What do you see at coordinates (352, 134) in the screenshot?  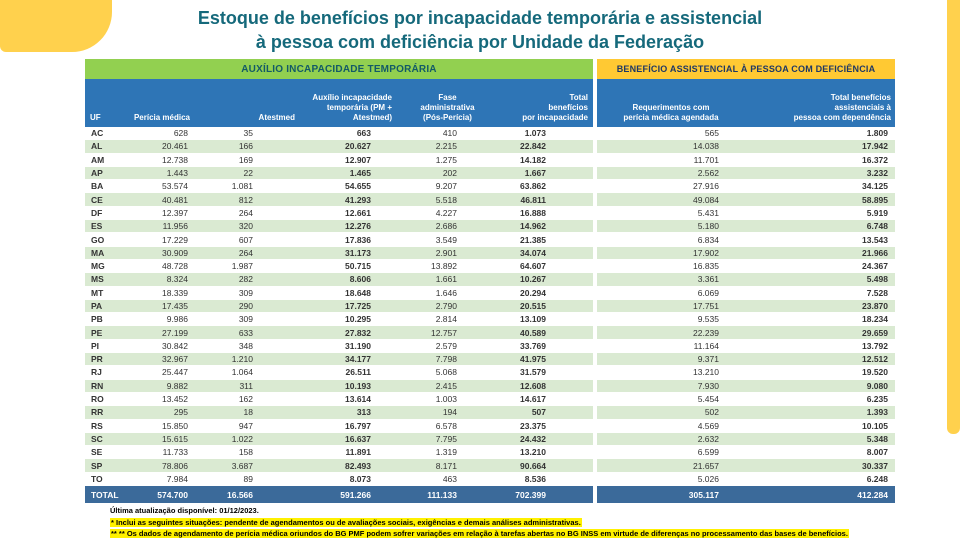 I see `value-cell: 663` at bounding box center [352, 134].